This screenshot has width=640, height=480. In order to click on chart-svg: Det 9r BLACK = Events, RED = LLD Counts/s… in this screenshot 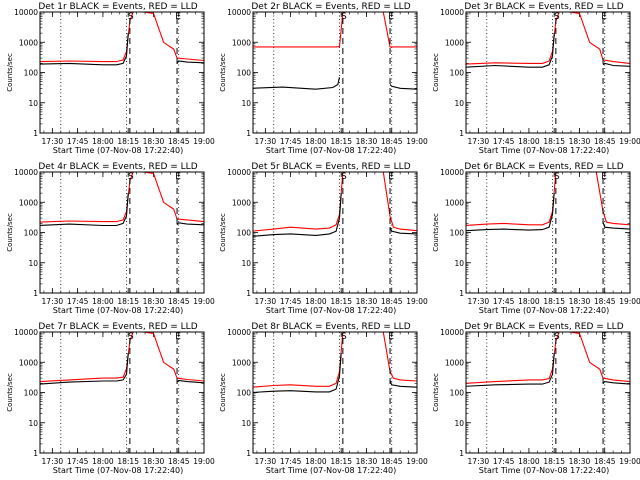, I will do `click(536, 398)`.